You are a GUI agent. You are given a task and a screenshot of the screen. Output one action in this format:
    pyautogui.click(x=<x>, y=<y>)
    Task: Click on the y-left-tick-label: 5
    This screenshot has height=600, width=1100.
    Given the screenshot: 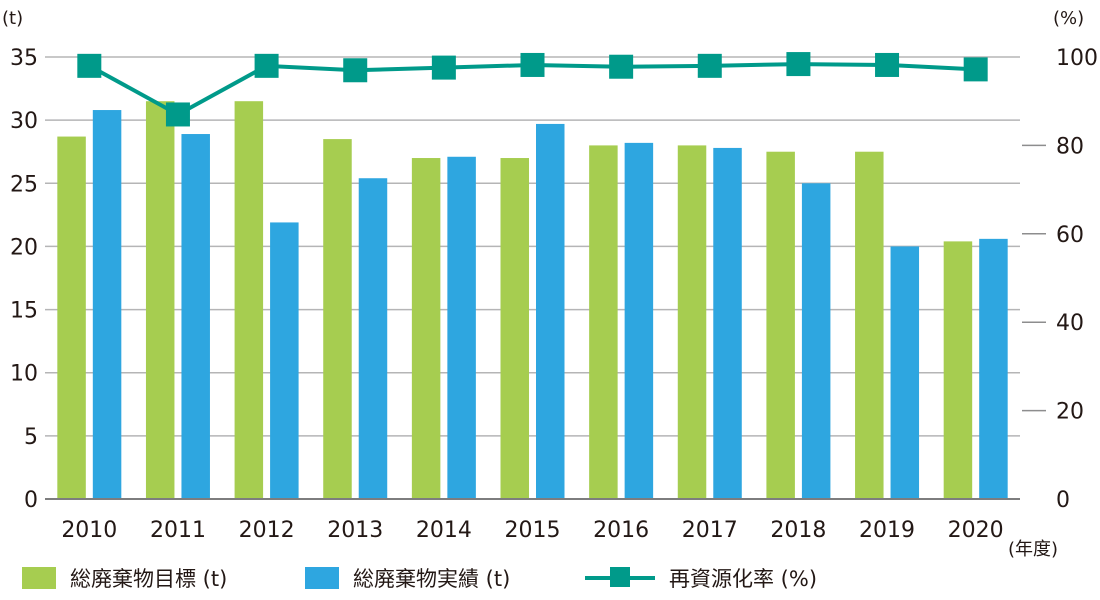 What is the action you would take?
    pyautogui.click(x=31, y=437)
    